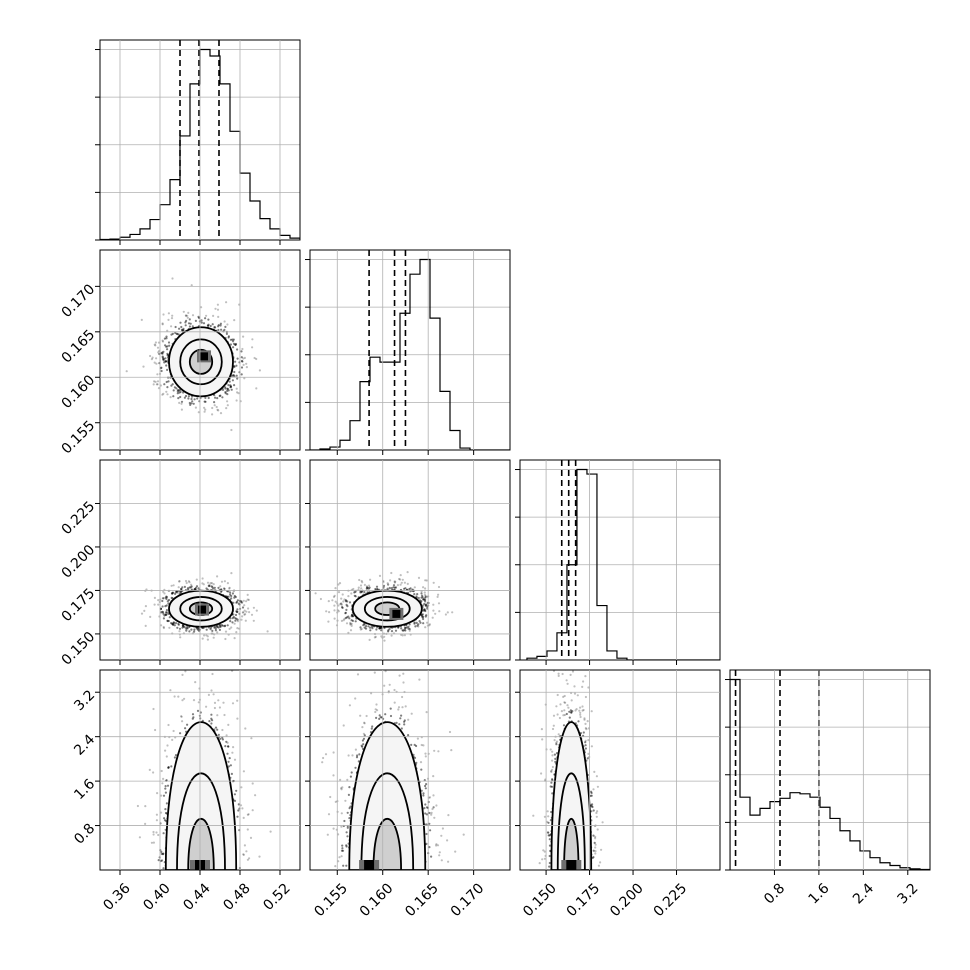 The height and width of the screenshot is (970, 970). Describe the element at coordinates (627, 900) in the screenshot. I see `x-tick-label: 0.200` at that location.